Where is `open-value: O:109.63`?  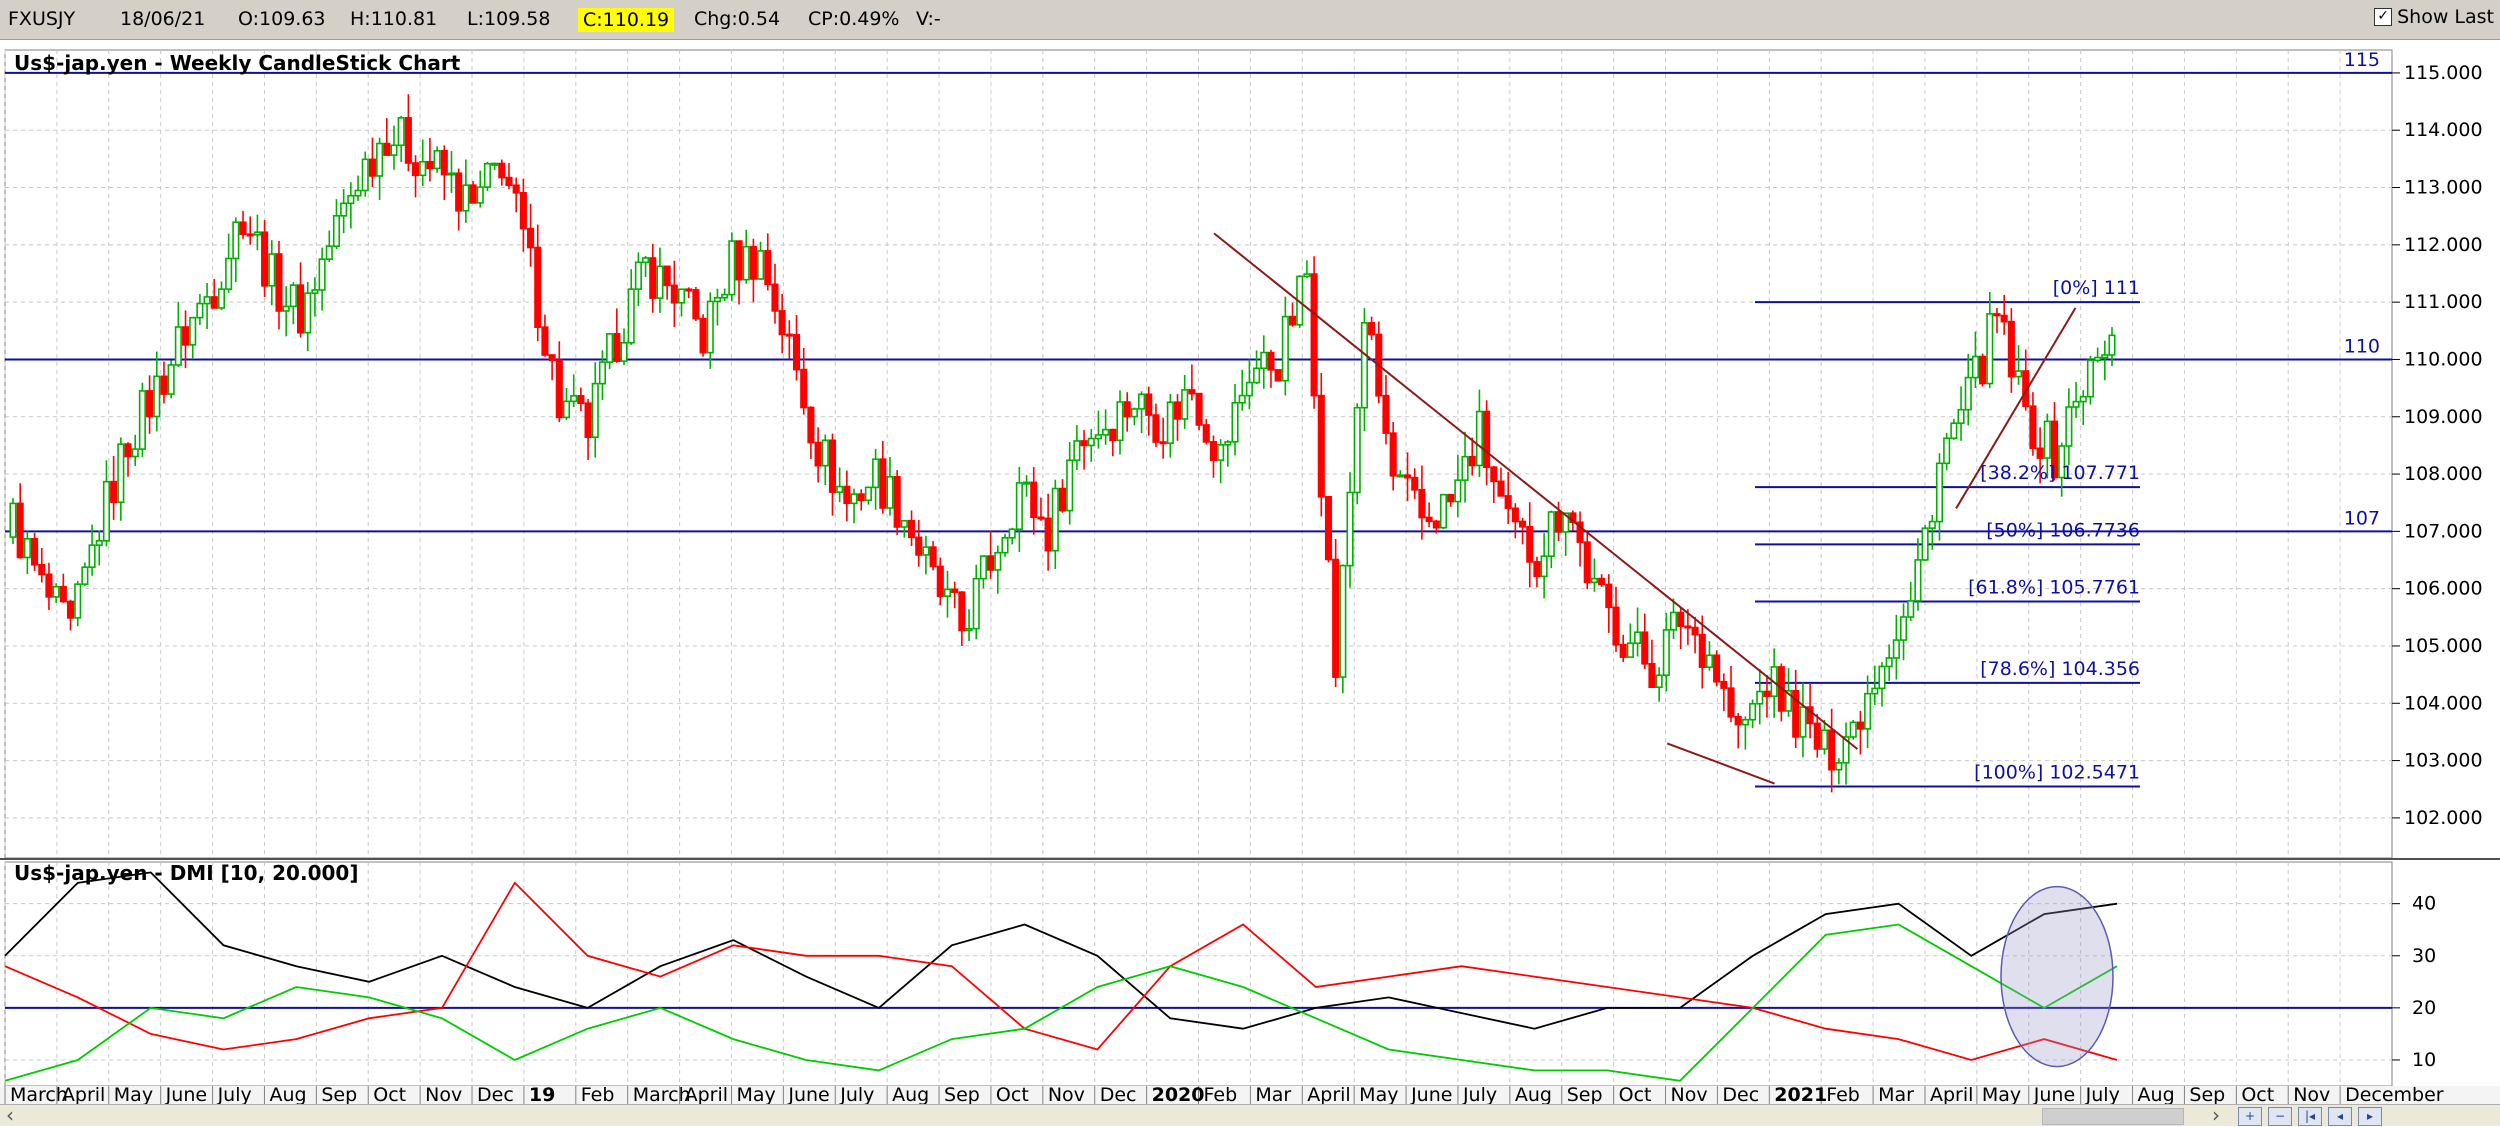
open-value: O:109.63 is located at coordinates (282, 19).